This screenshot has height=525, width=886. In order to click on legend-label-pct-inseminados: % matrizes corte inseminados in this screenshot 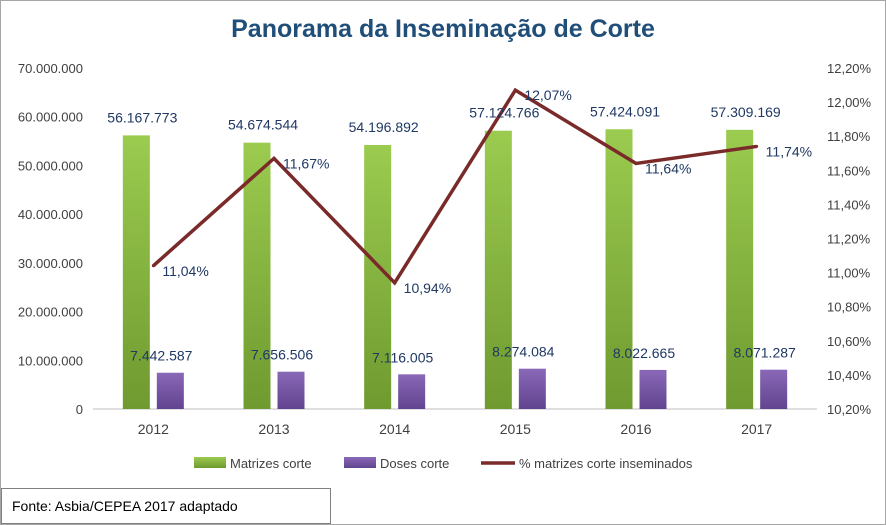, I will do `click(606, 463)`.